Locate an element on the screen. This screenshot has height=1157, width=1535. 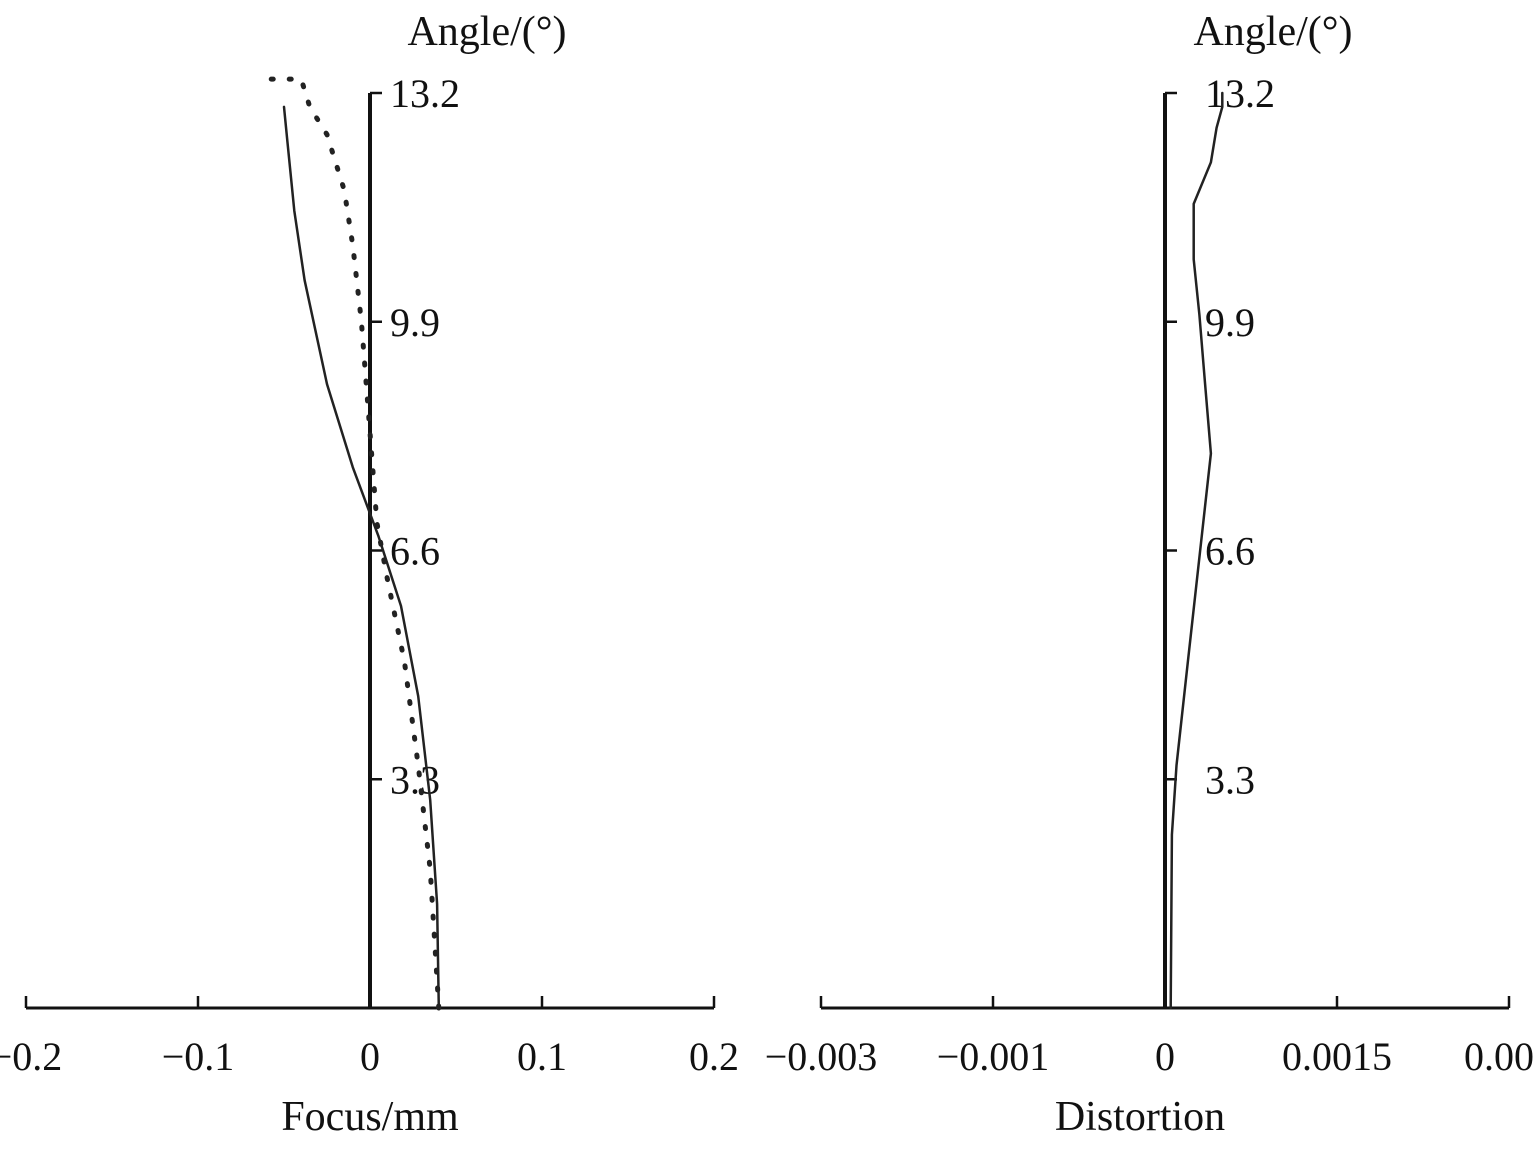
x-tick-label: −0.1 is located at coordinates (198, 1056).